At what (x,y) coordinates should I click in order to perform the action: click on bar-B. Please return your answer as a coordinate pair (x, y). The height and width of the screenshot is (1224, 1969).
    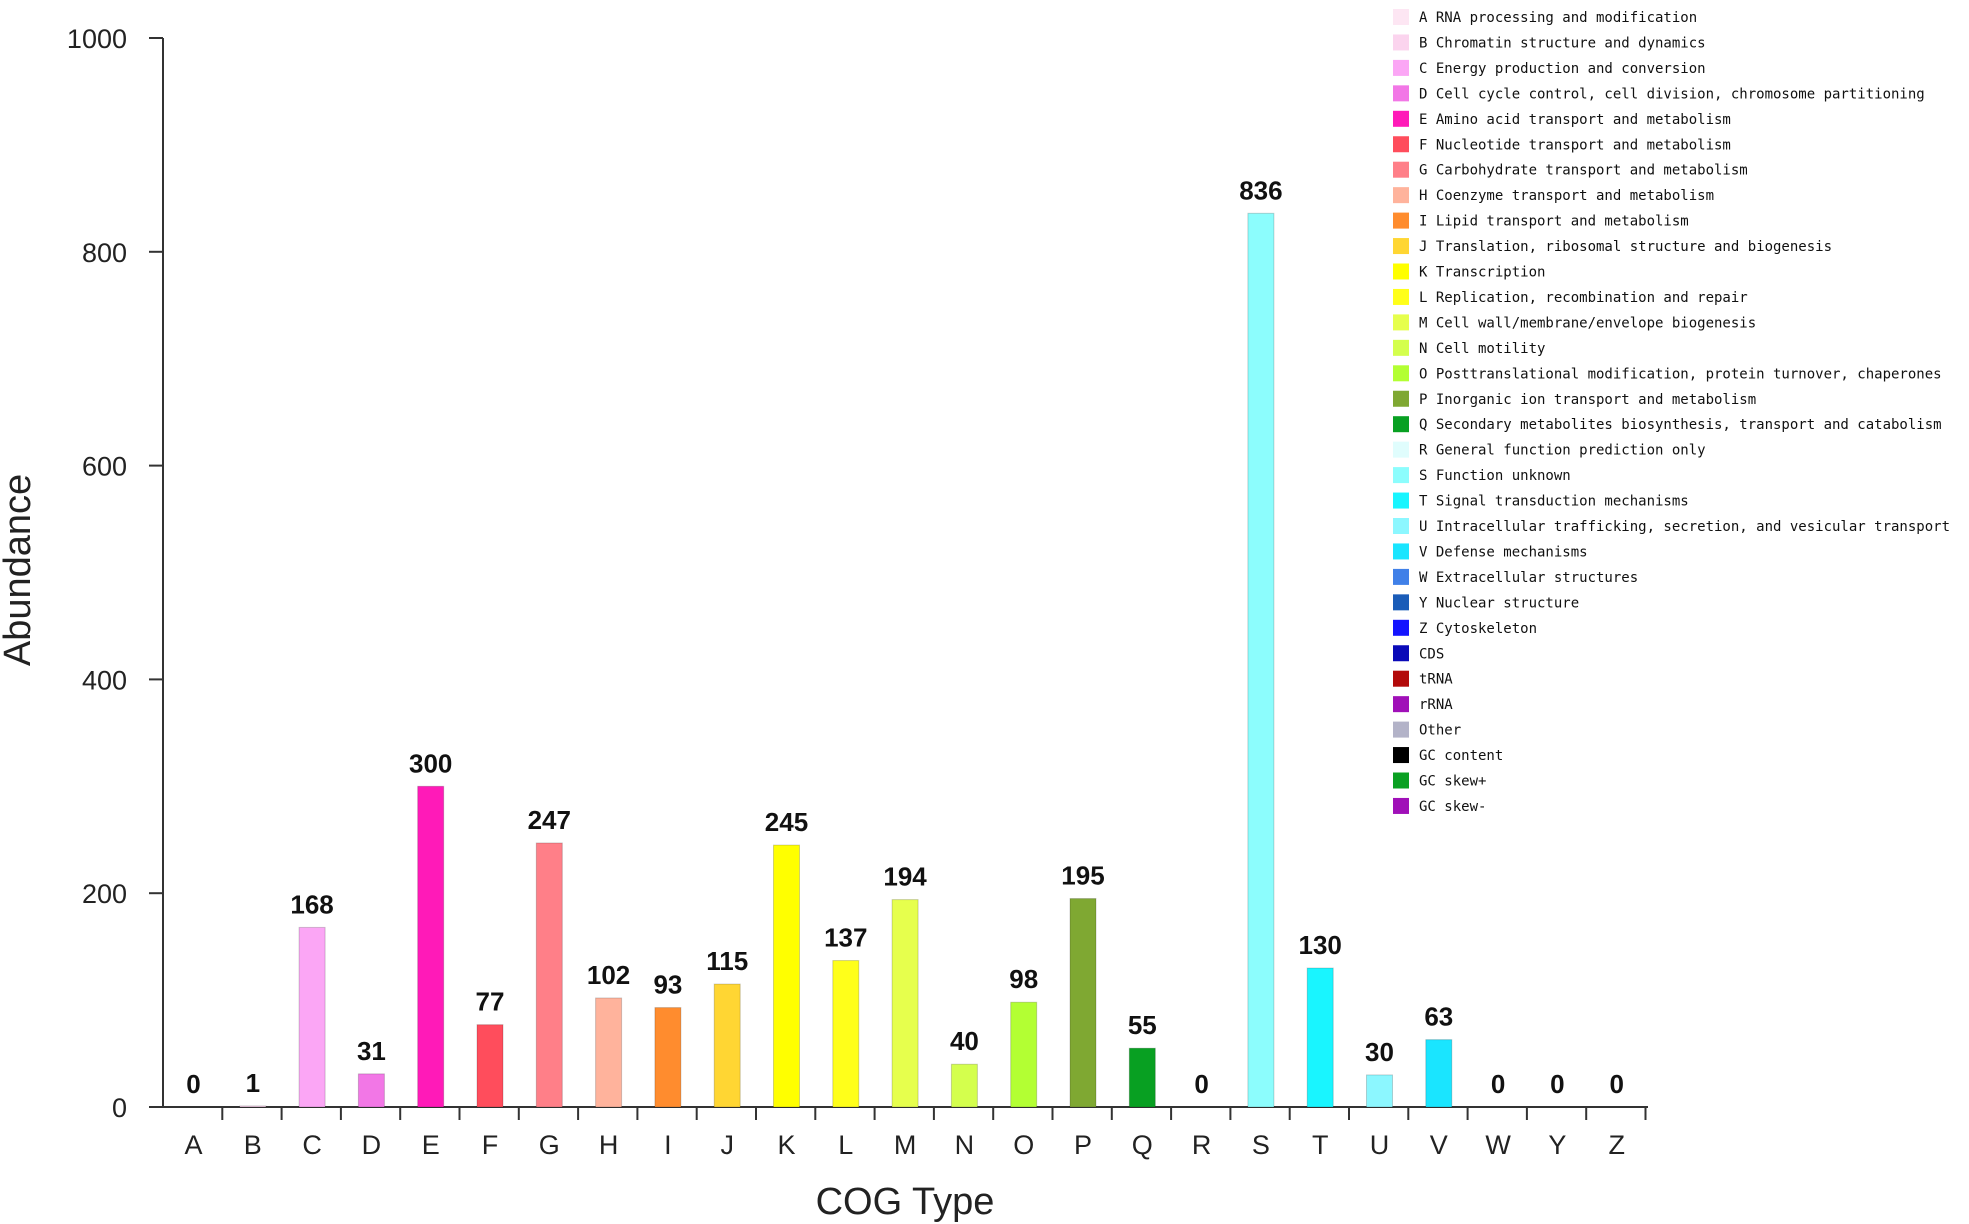
    Looking at the image, I should click on (253, 1106).